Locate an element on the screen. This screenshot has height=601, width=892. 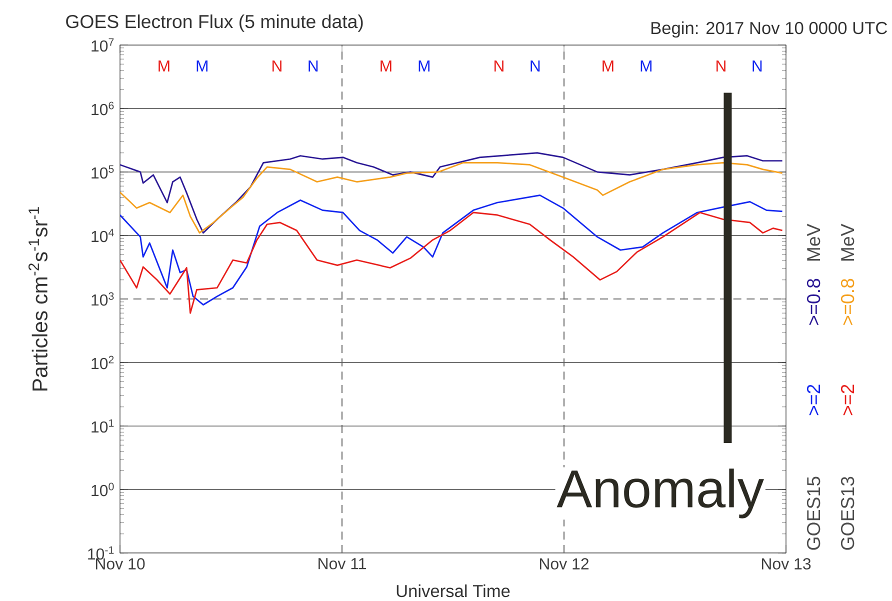
x-tick-label: Nov 13 is located at coordinates (786, 564).